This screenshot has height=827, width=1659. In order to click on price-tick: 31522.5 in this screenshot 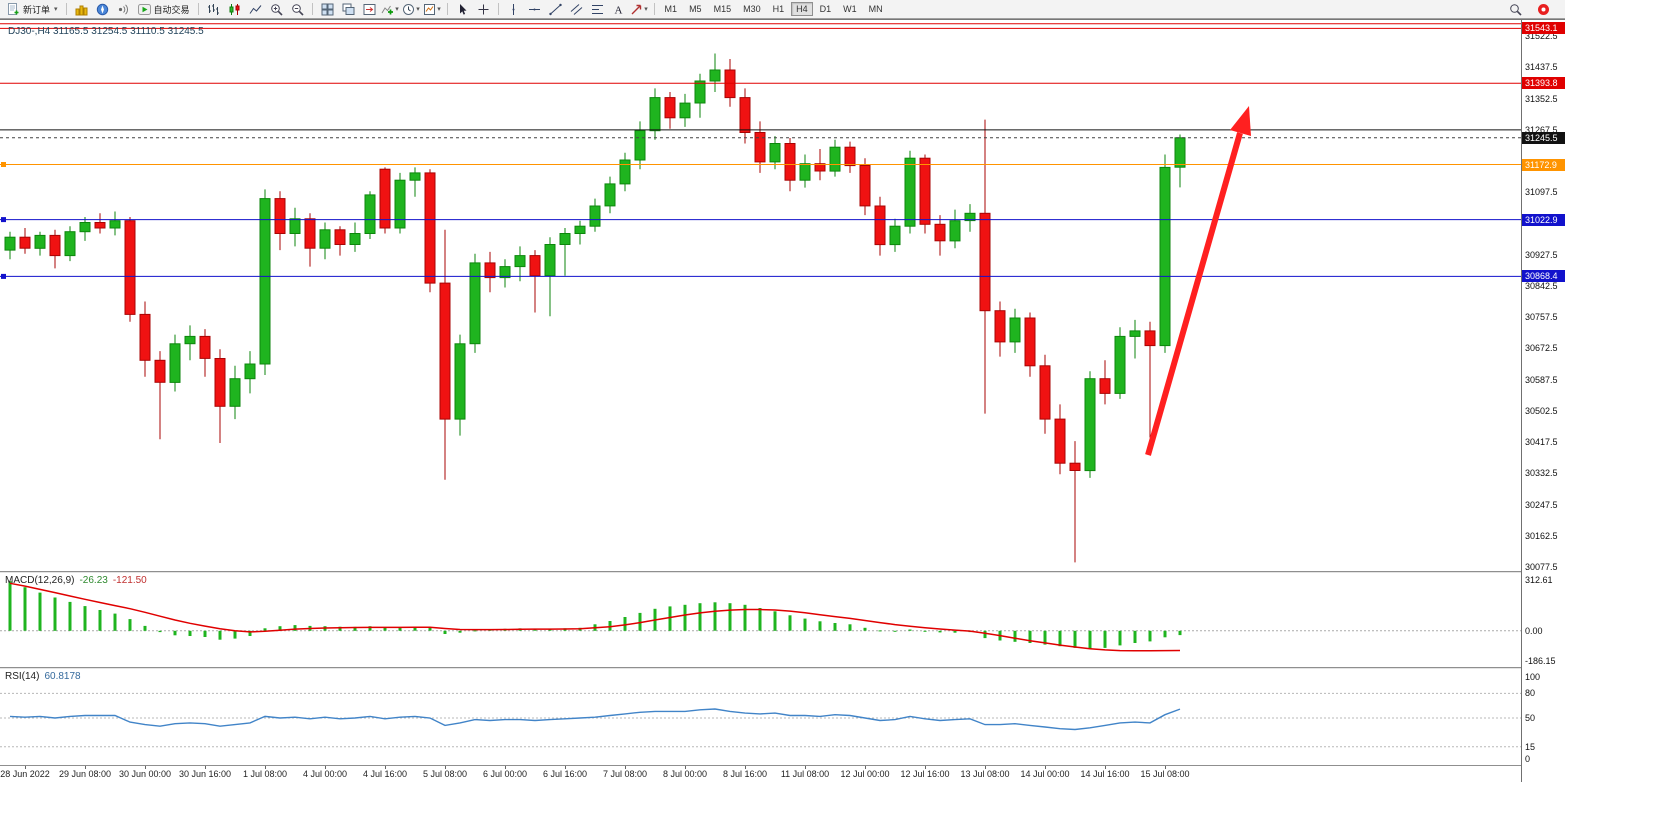, I will do `click(1541, 36)`.